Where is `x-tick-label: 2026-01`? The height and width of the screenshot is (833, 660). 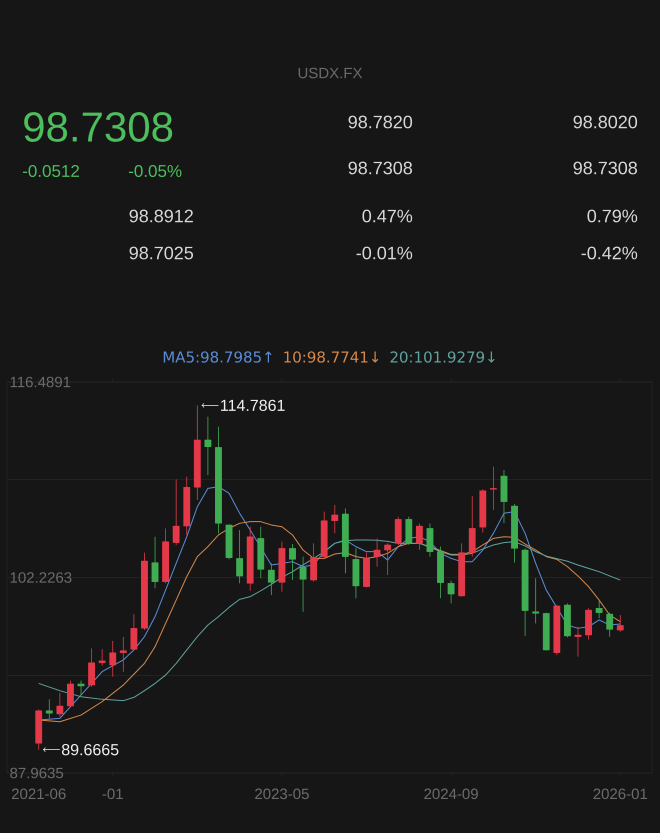
x-tick-label: 2026-01 is located at coordinates (621, 794).